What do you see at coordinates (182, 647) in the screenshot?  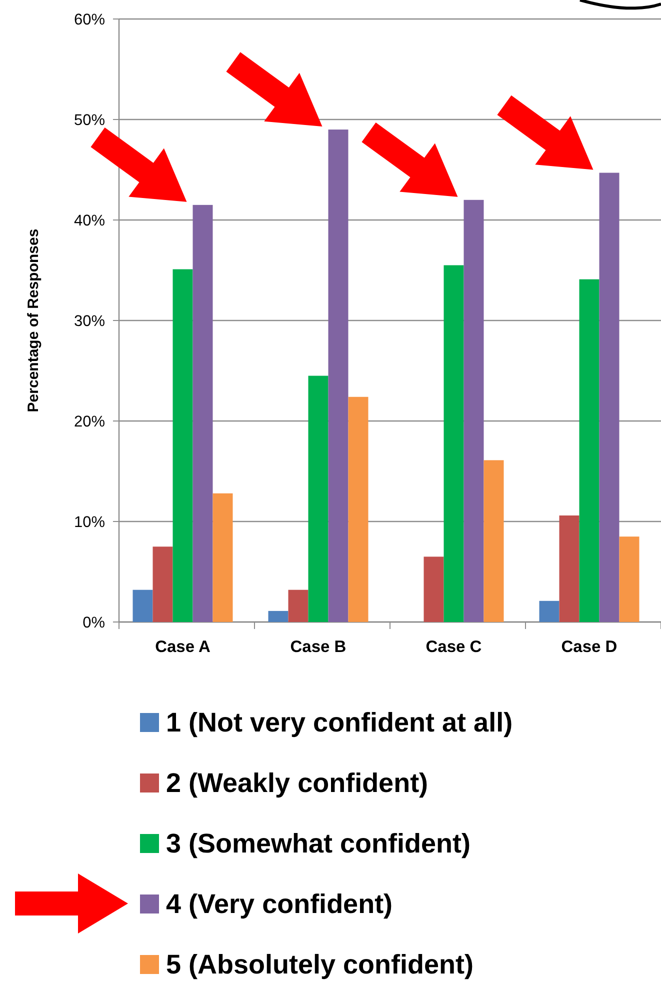 I see `x-tick-label: Case A` at bounding box center [182, 647].